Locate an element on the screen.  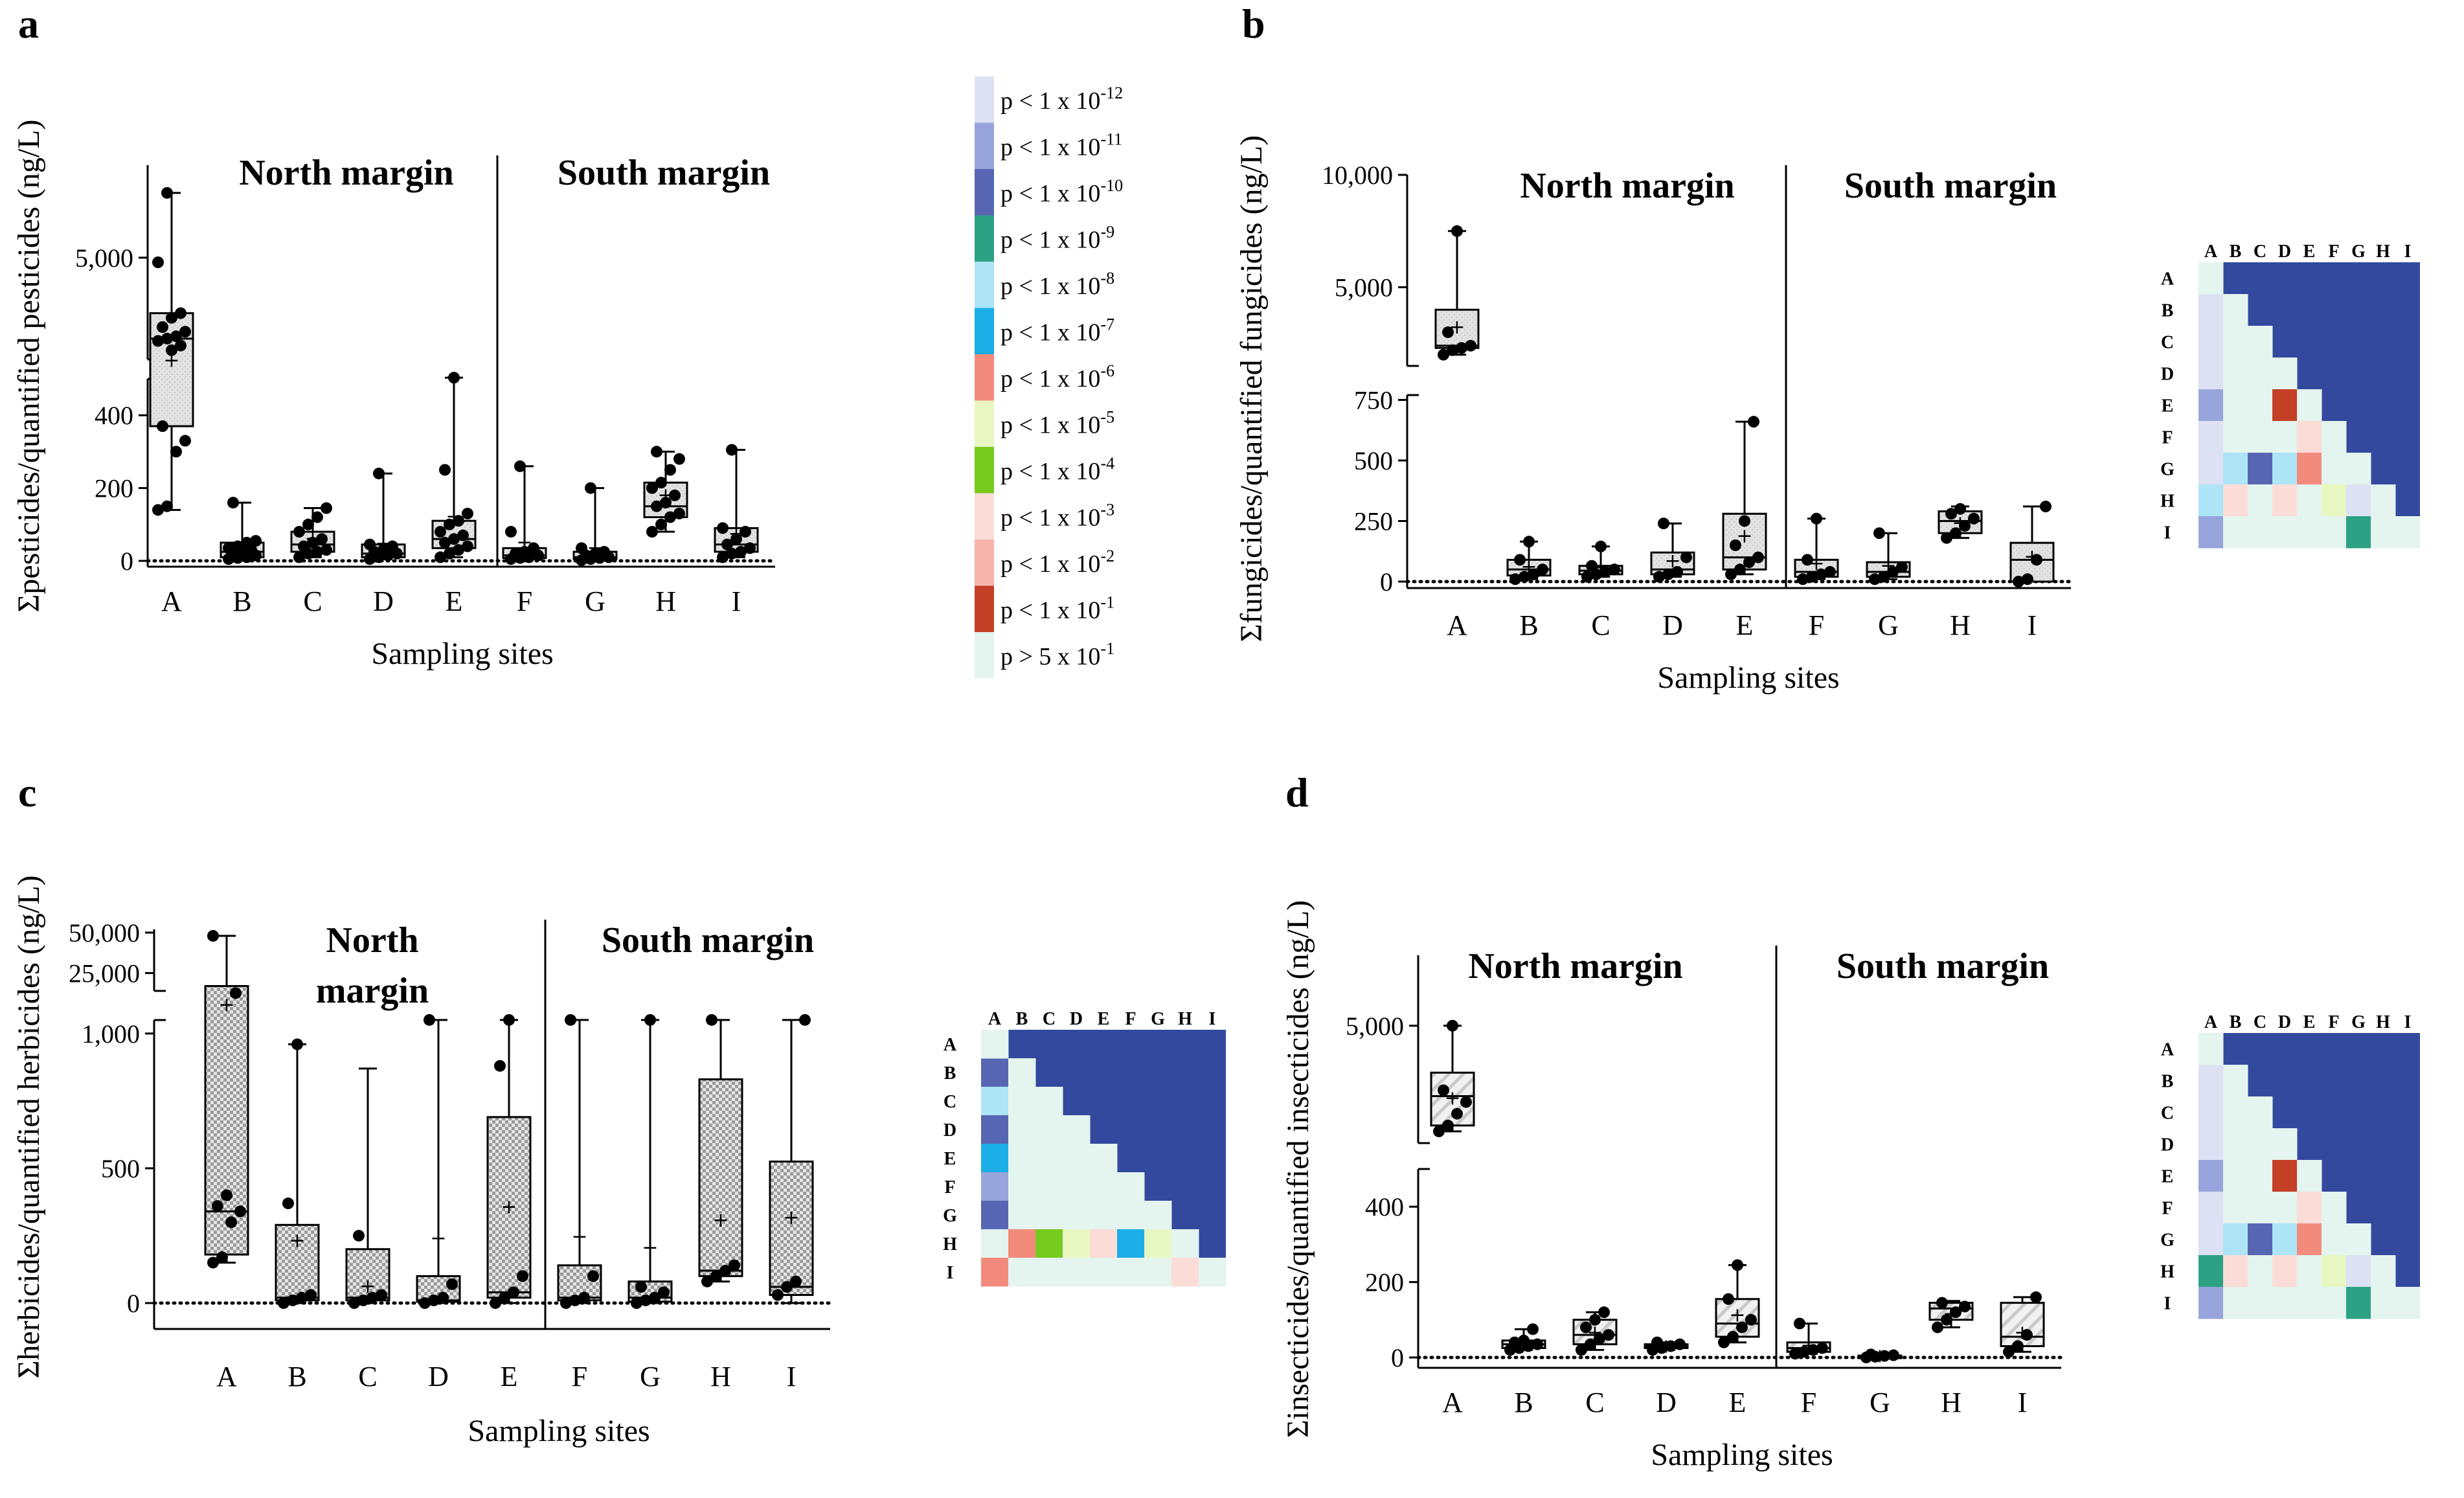
heatmap-row-label: G is located at coordinates (2167, 470).